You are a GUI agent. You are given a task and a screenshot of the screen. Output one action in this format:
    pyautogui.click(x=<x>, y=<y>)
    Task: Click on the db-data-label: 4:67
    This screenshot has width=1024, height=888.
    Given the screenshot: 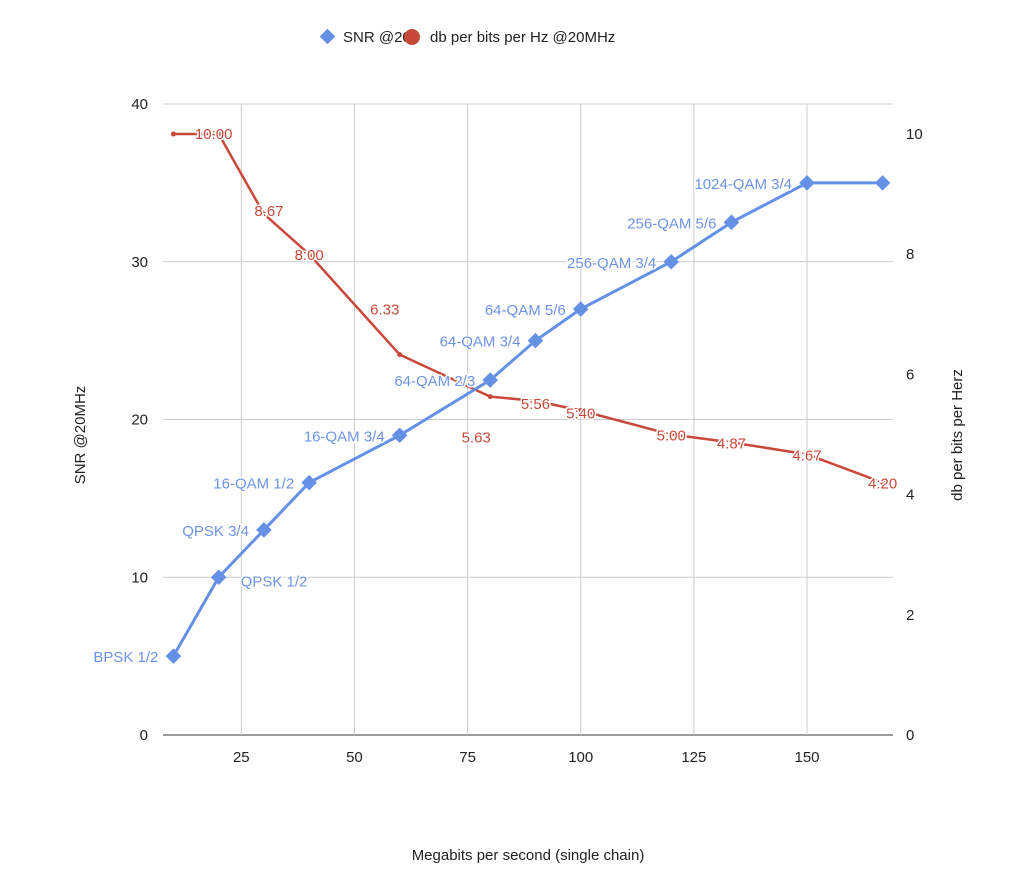 What is the action you would take?
    pyautogui.click(x=806, y=455)
    